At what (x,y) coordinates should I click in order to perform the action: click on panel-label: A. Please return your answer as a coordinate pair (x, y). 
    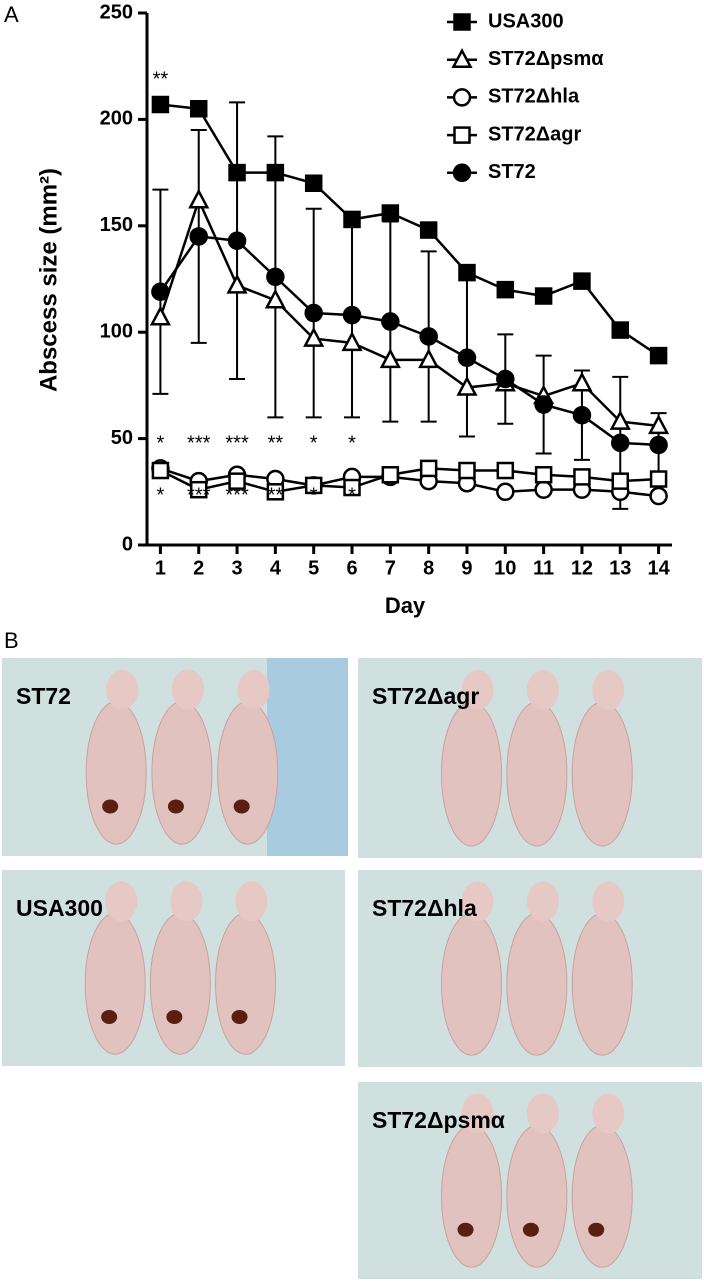
    Looking at the image, I should click on (11, 14).